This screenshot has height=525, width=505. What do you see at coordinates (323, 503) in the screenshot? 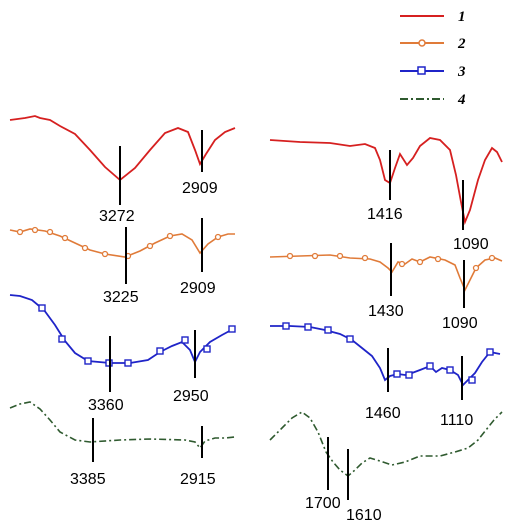
I see `right-series-4-peak-label-1: 1700` at bounding box center [323, 503].